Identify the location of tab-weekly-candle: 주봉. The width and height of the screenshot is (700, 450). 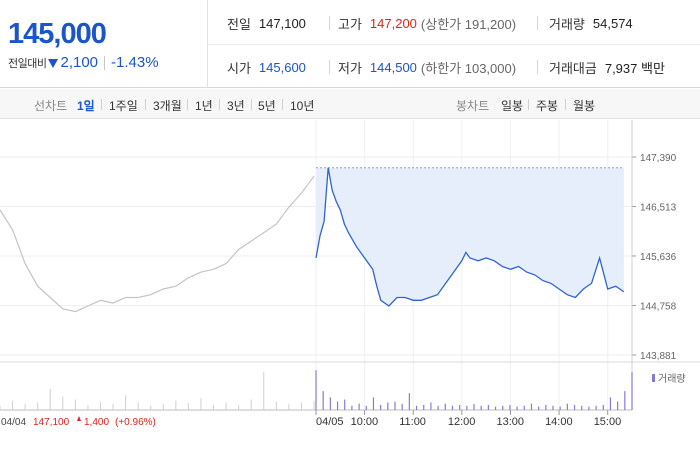
(547, 106).